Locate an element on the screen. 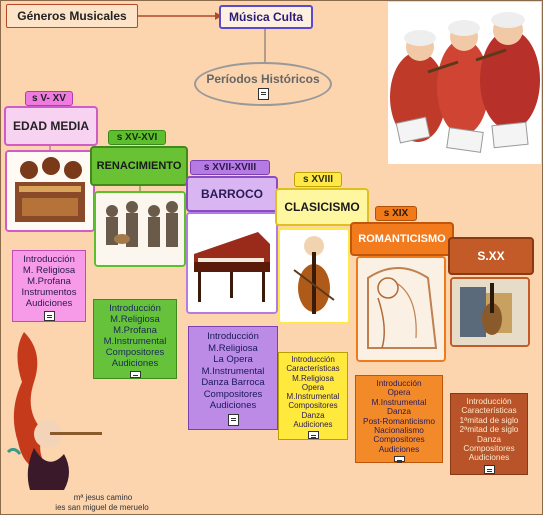  clasicismo-image is located at coordinates (314, 276).